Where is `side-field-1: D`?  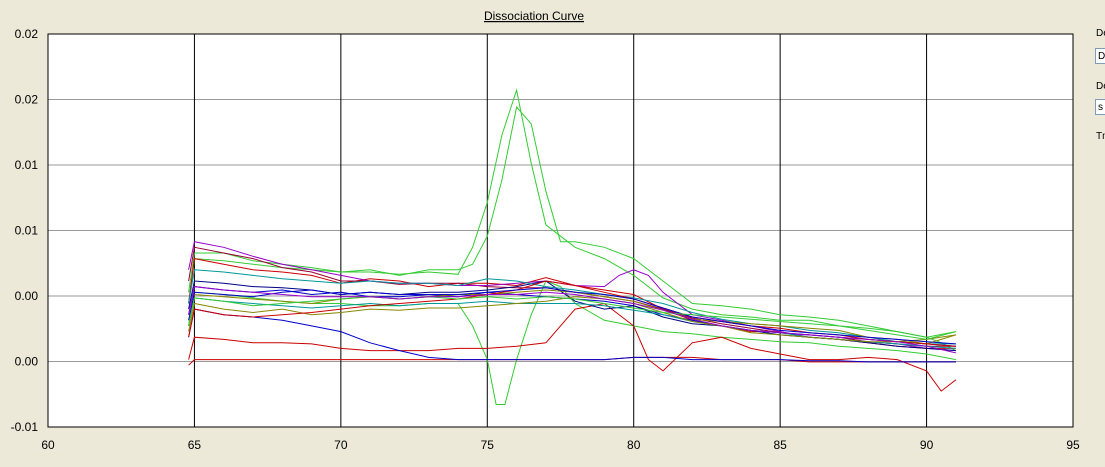 side-field-1: D is located at coordinates (1100, 56).